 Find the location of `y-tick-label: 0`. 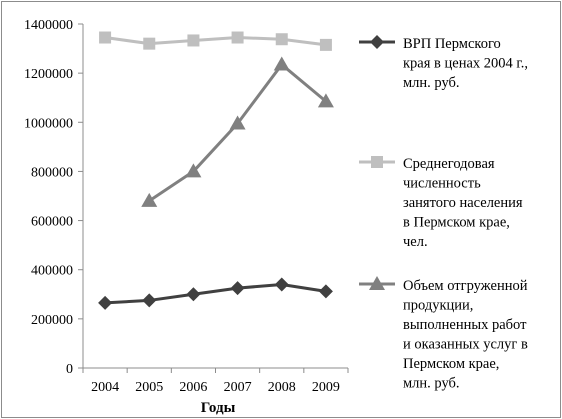

y-tick-label: 0 is located at coordinates (69, 369).